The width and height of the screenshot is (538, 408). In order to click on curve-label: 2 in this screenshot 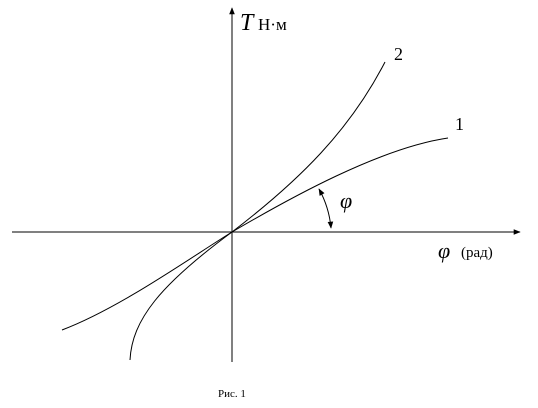, I will do `click(398, 54)`.